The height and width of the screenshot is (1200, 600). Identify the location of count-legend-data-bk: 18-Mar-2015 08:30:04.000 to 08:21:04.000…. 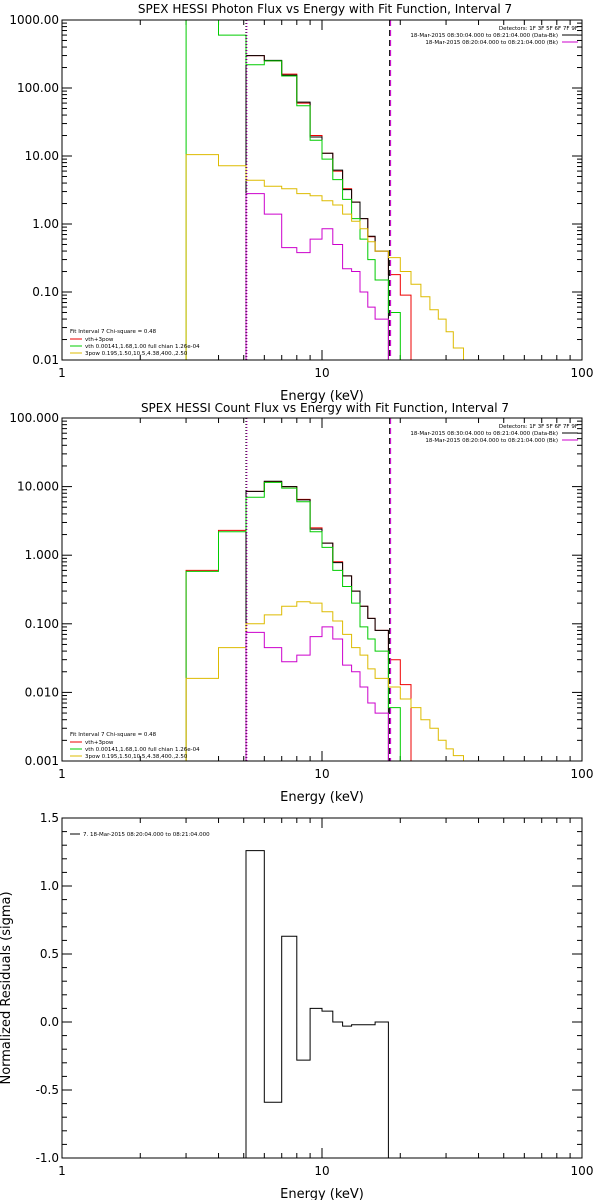
(484, 434).